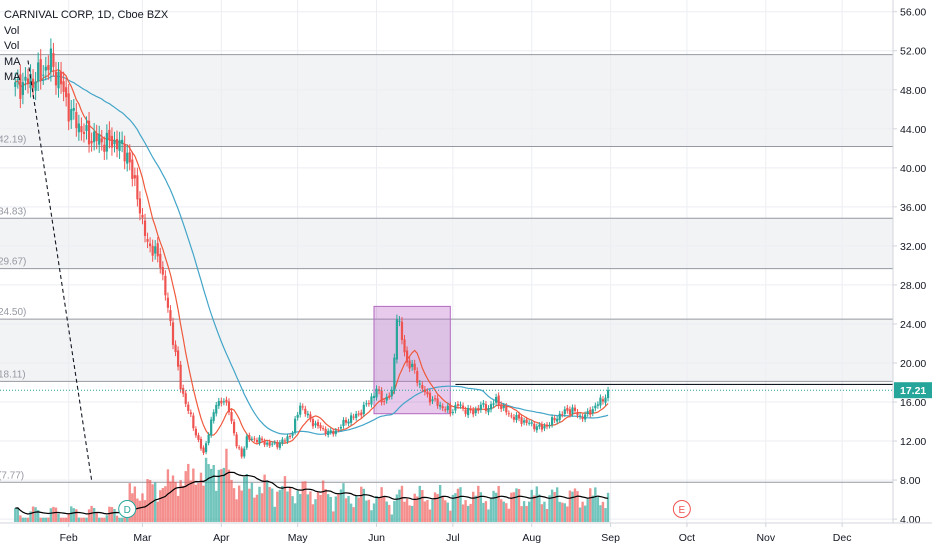  Describe the element at coordinates (312, 493) in the screenshot. I see `volume-ma-line` at that location.